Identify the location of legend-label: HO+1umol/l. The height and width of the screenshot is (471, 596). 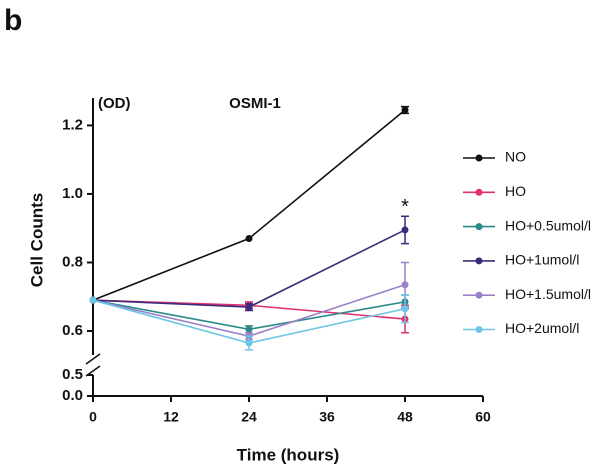
(542, 260).